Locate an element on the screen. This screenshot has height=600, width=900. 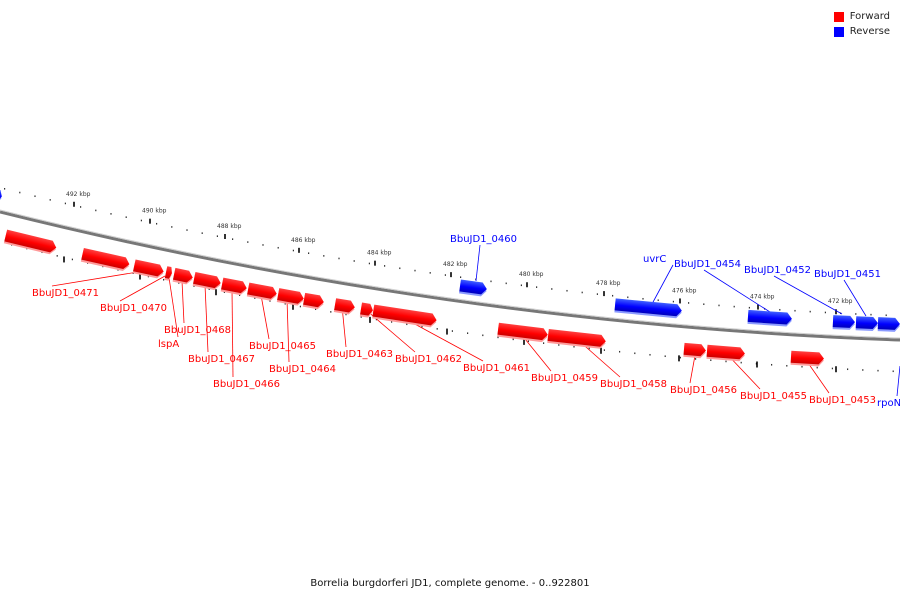
gene-label: BbuJD1_0452 is located at coordinates (777, 270).